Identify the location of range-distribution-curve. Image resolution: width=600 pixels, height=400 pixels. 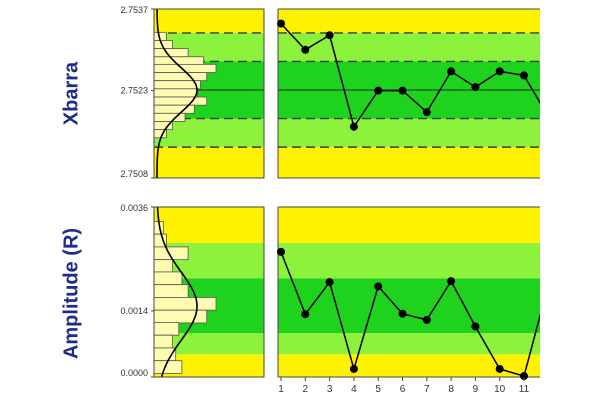
(177, 292).